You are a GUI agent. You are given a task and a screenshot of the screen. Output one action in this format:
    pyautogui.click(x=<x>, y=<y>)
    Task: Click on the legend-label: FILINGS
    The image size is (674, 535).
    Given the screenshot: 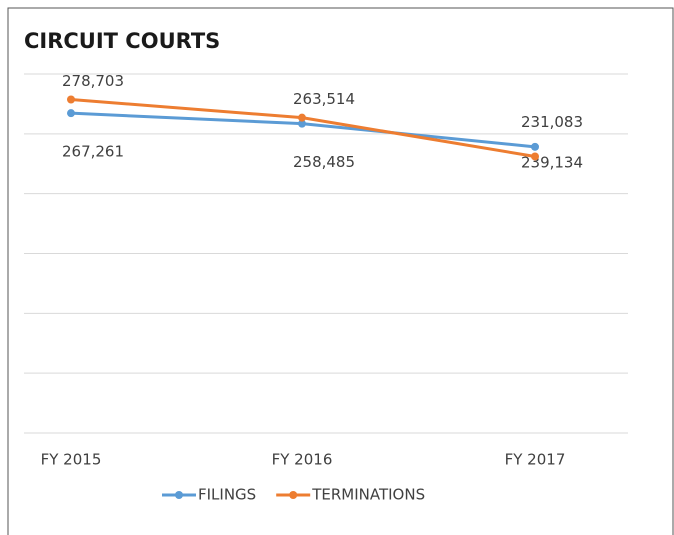 What is the action you would take?
    pyautogui.click(x=227, y=495)
    